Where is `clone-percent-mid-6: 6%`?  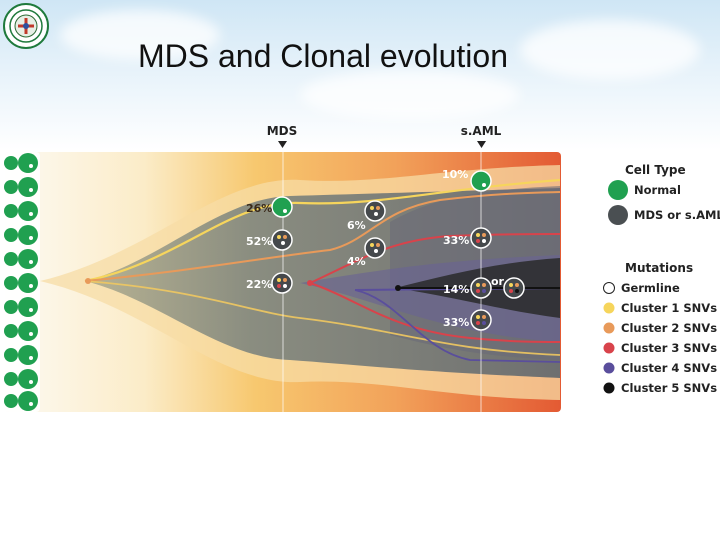 clone-percent-mid-6: 6% is located at coordinates (356, 225).